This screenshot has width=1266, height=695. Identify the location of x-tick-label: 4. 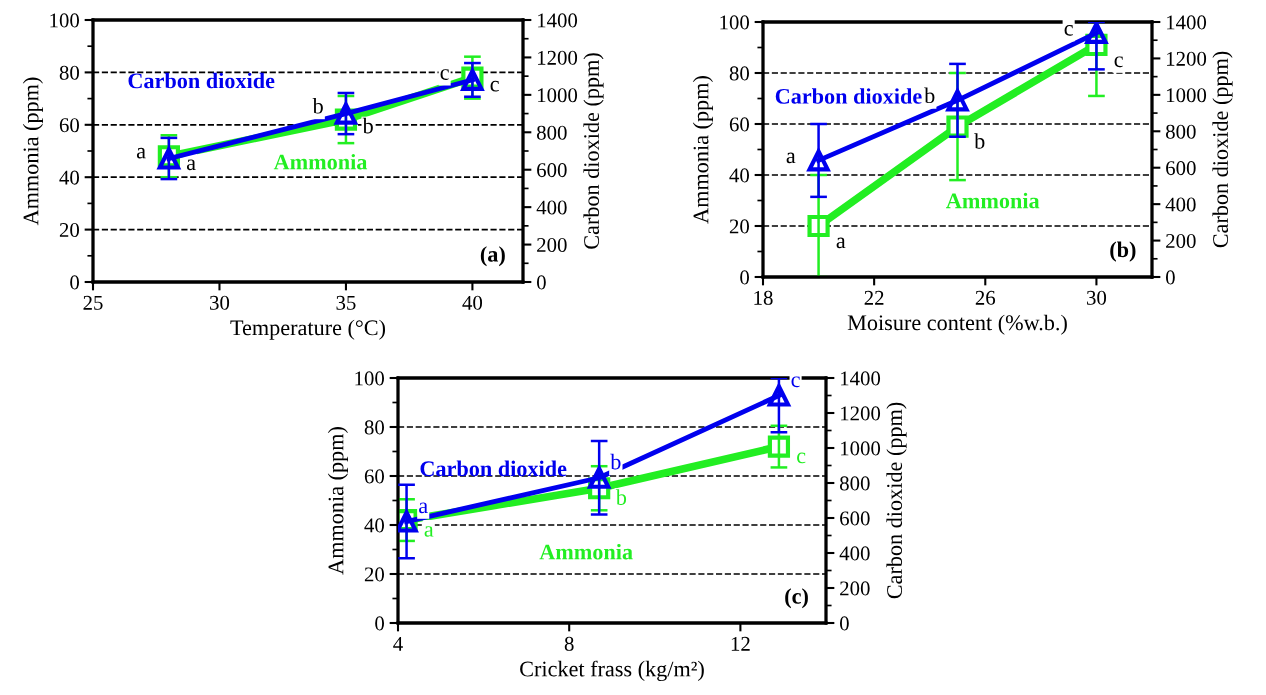
(398, 643).